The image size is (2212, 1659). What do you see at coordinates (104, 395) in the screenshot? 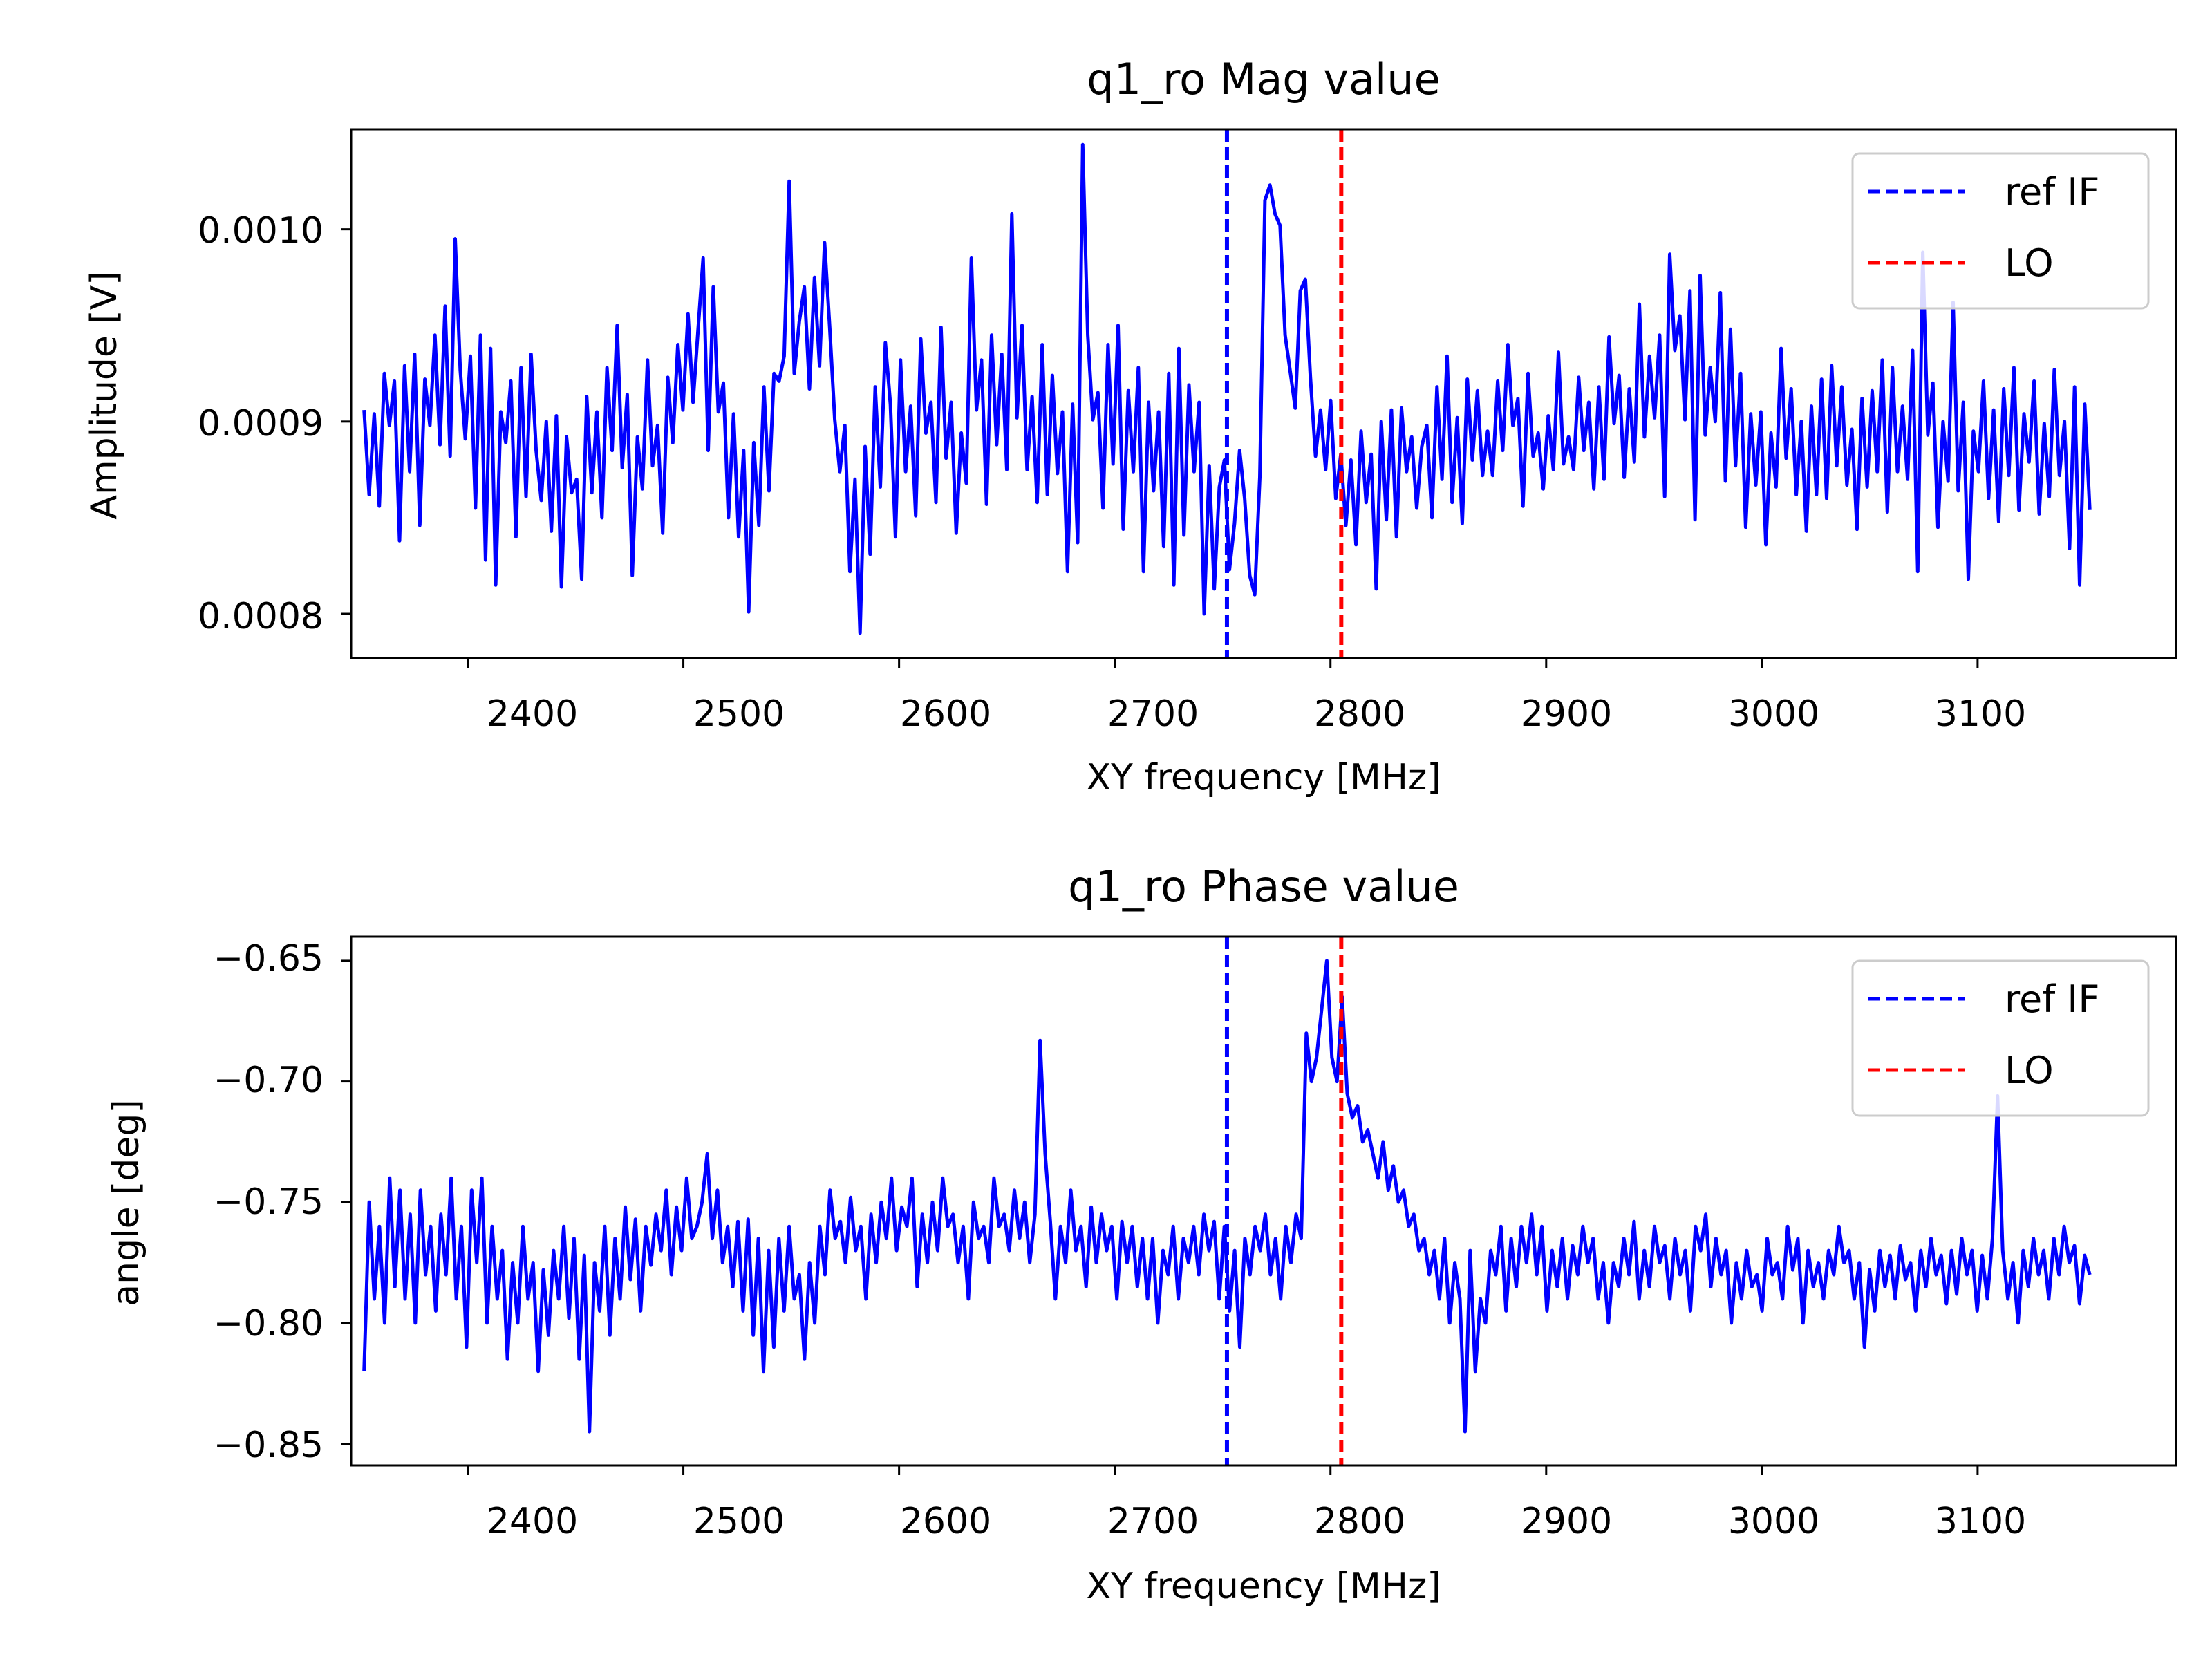
I see `y-axis-label: Amplitude [V]` at bounding box center [104, 395].